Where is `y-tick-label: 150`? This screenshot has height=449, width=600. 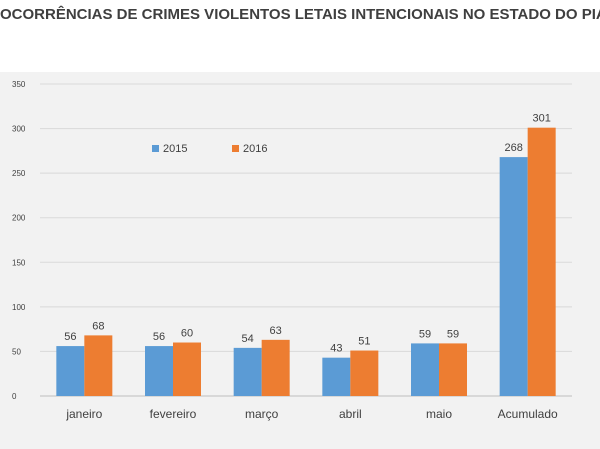
y-tick-label: 150 is located at coordinates (19, 262).